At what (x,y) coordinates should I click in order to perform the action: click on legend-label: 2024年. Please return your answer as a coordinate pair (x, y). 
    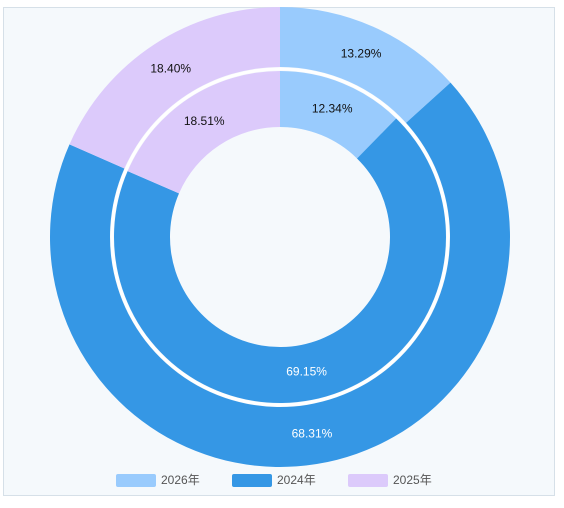
    Looking at the image, I should click on (296, 480).